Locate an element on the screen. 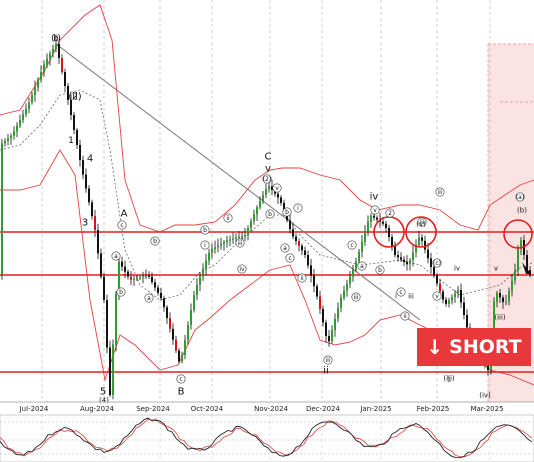 This screenshot has width=534, height=462. stochastic-main-line is located at coordinates (266, 438).